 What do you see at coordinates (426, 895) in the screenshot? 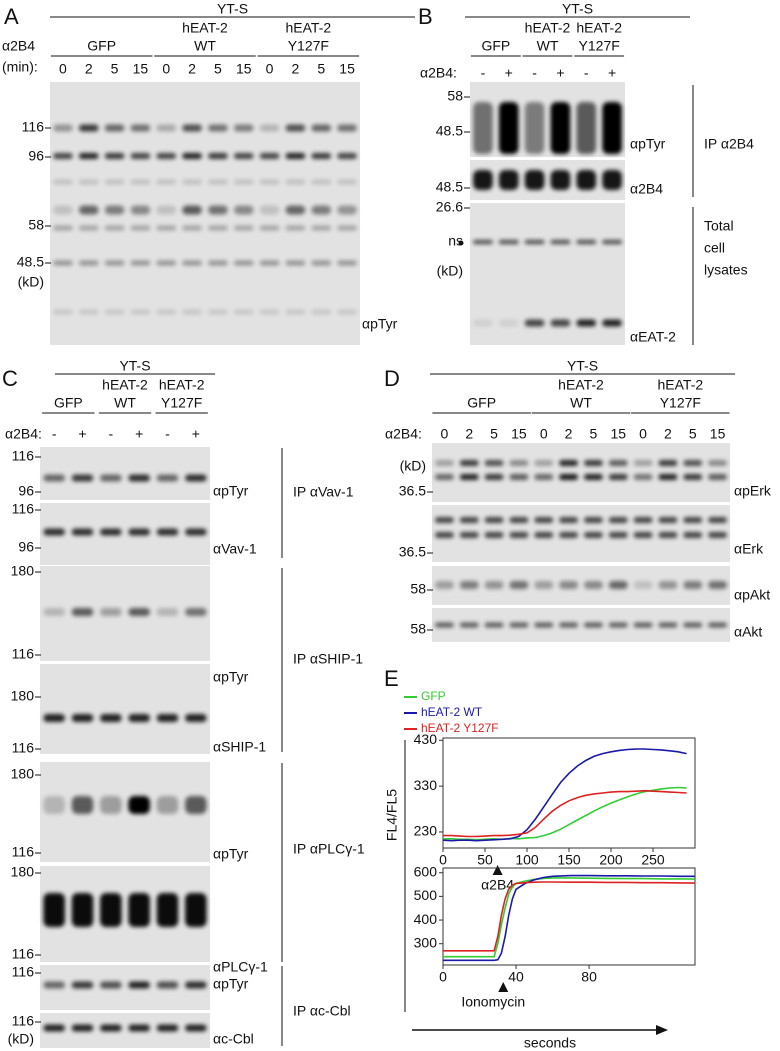
I see `y-tick-label: 500` at bounding box center [426, 895].